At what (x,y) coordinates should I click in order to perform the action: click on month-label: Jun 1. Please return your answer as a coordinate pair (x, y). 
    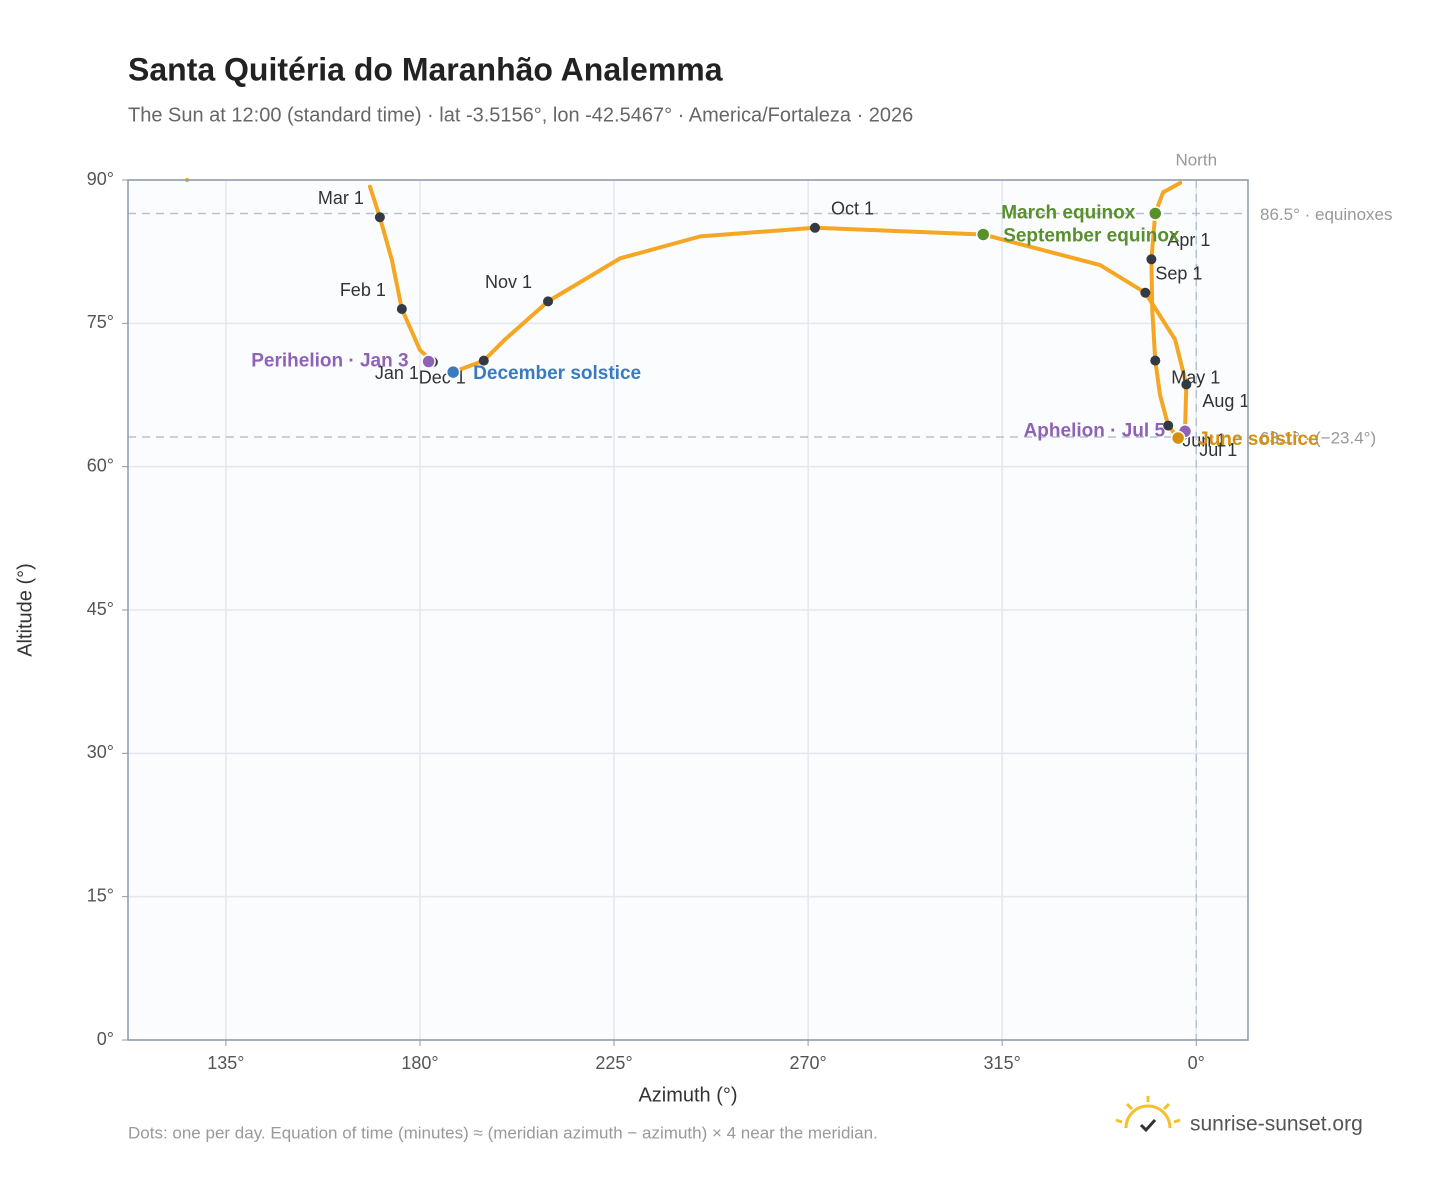
    Looking at the image, I should click on (1204, 440).